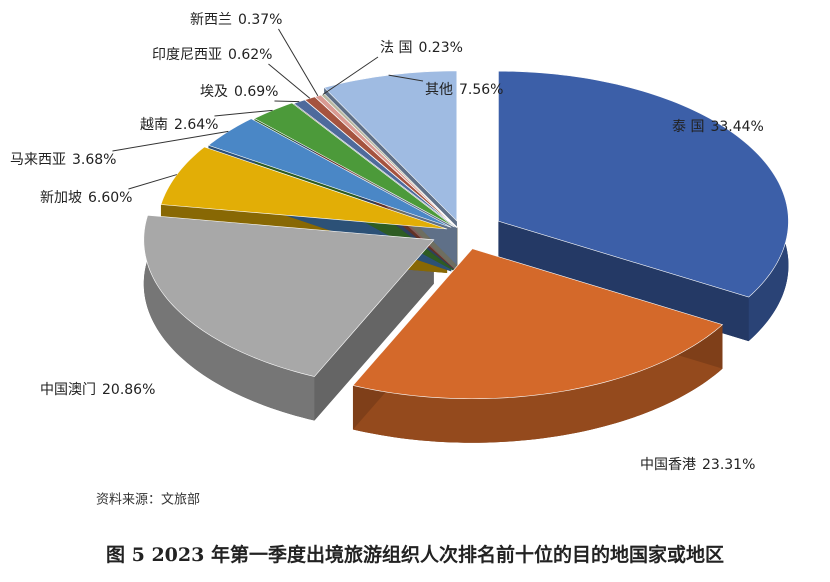 Image resolution: width=830 pixels, height=582 pixels. What do you see at coordinates (196, 125) in the screenshot?
I see `label-value: 2.64%` at bounding box center [196, 125].